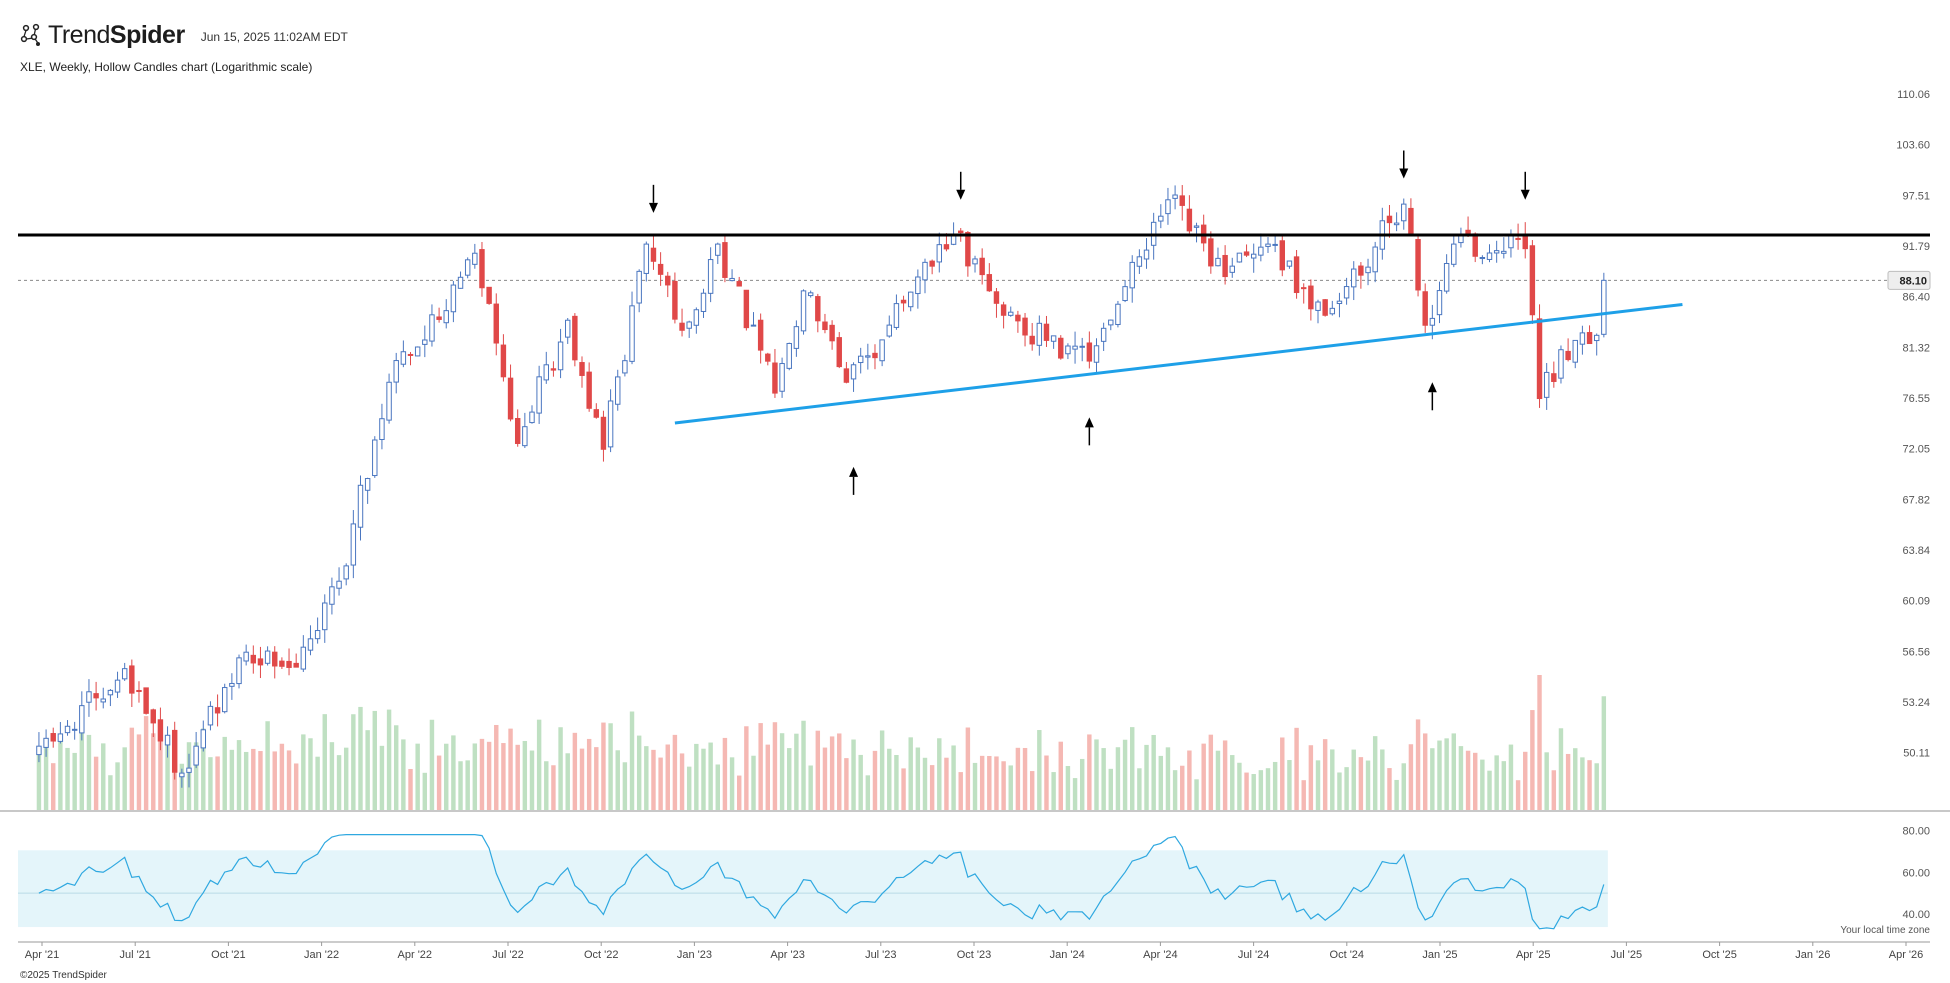 The height and width of the screenshot is (983, 1950). Describe the element at coordinates (101, 35) in the screenshot. I see `trendspider-logo: TrendSpider` at that location.